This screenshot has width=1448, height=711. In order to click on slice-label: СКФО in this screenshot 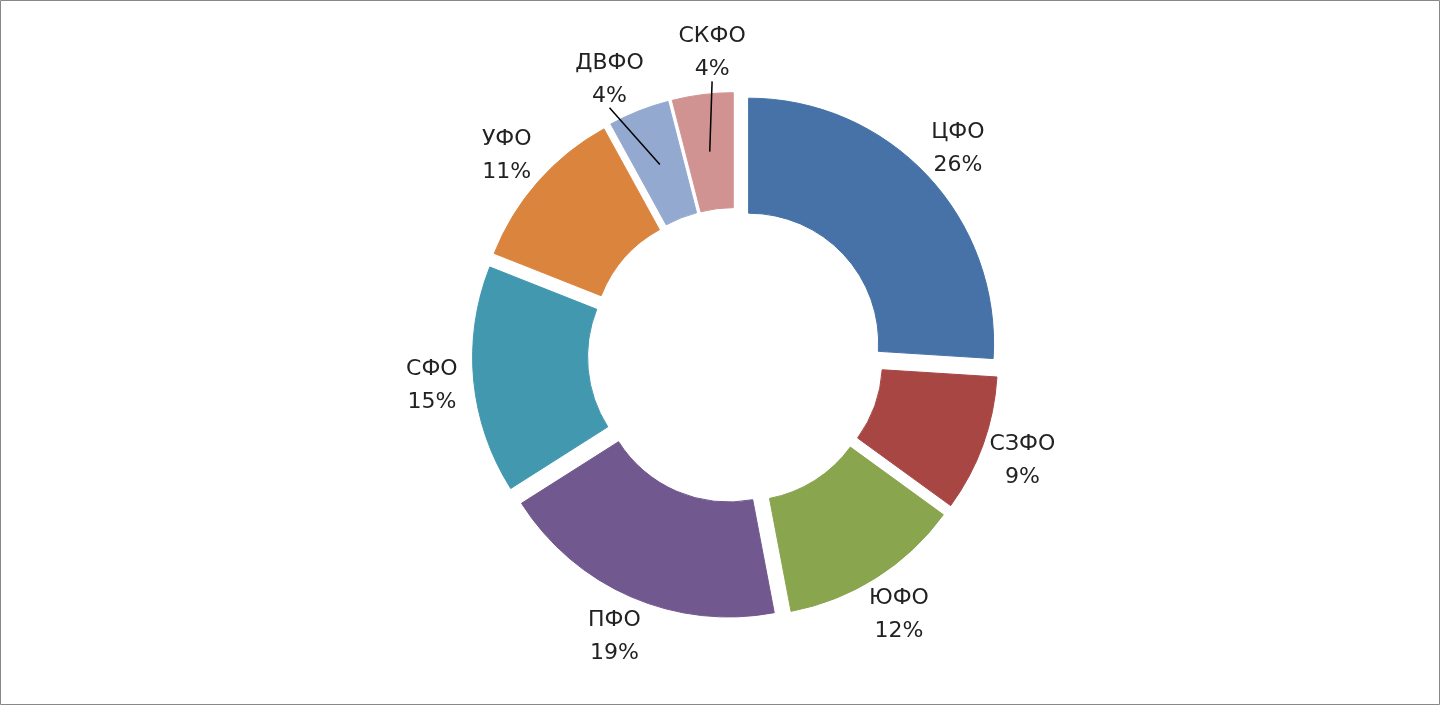, I will do `click(712, 35)`.